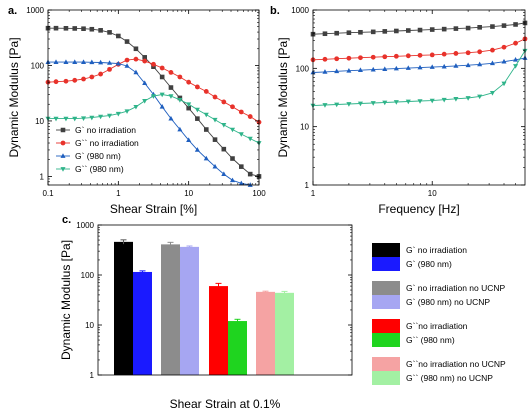  What do you see at coordinates (48, 193) in the screenshot?
I see `x-tick-label: 0.1` at bounding box center [48, 193].